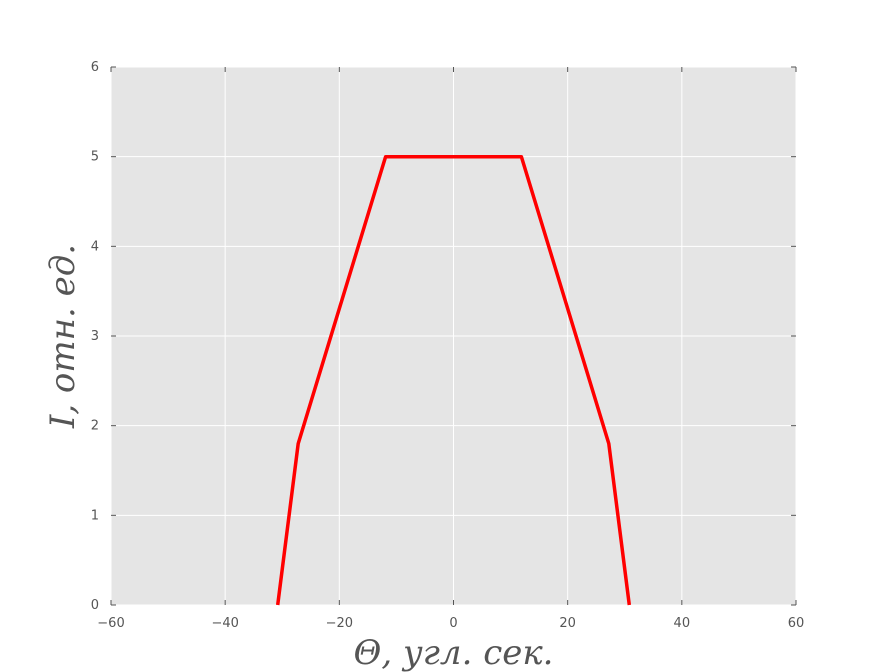  I want to click on x-tick-label: 20, so click(567, 623).